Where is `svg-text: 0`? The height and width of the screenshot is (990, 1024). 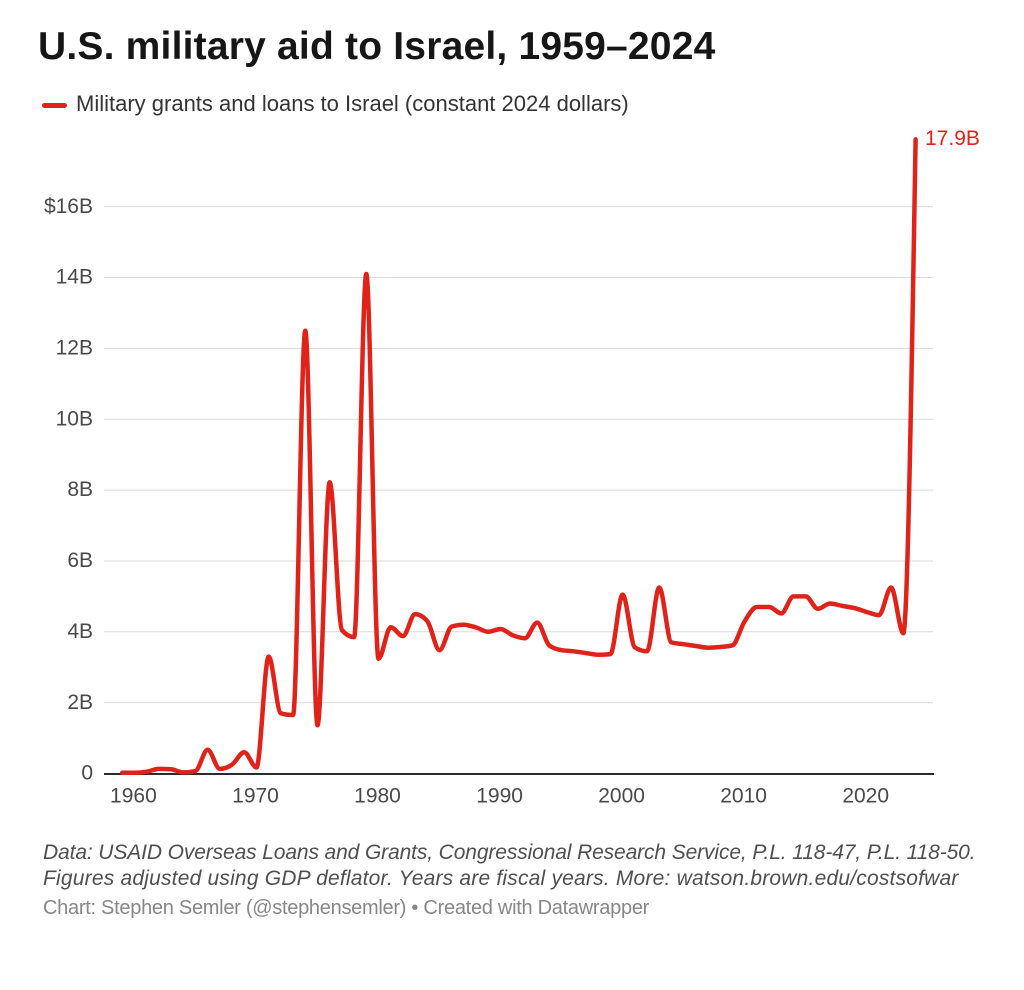
svg-text: 0 is located at coordinates (87, 773).